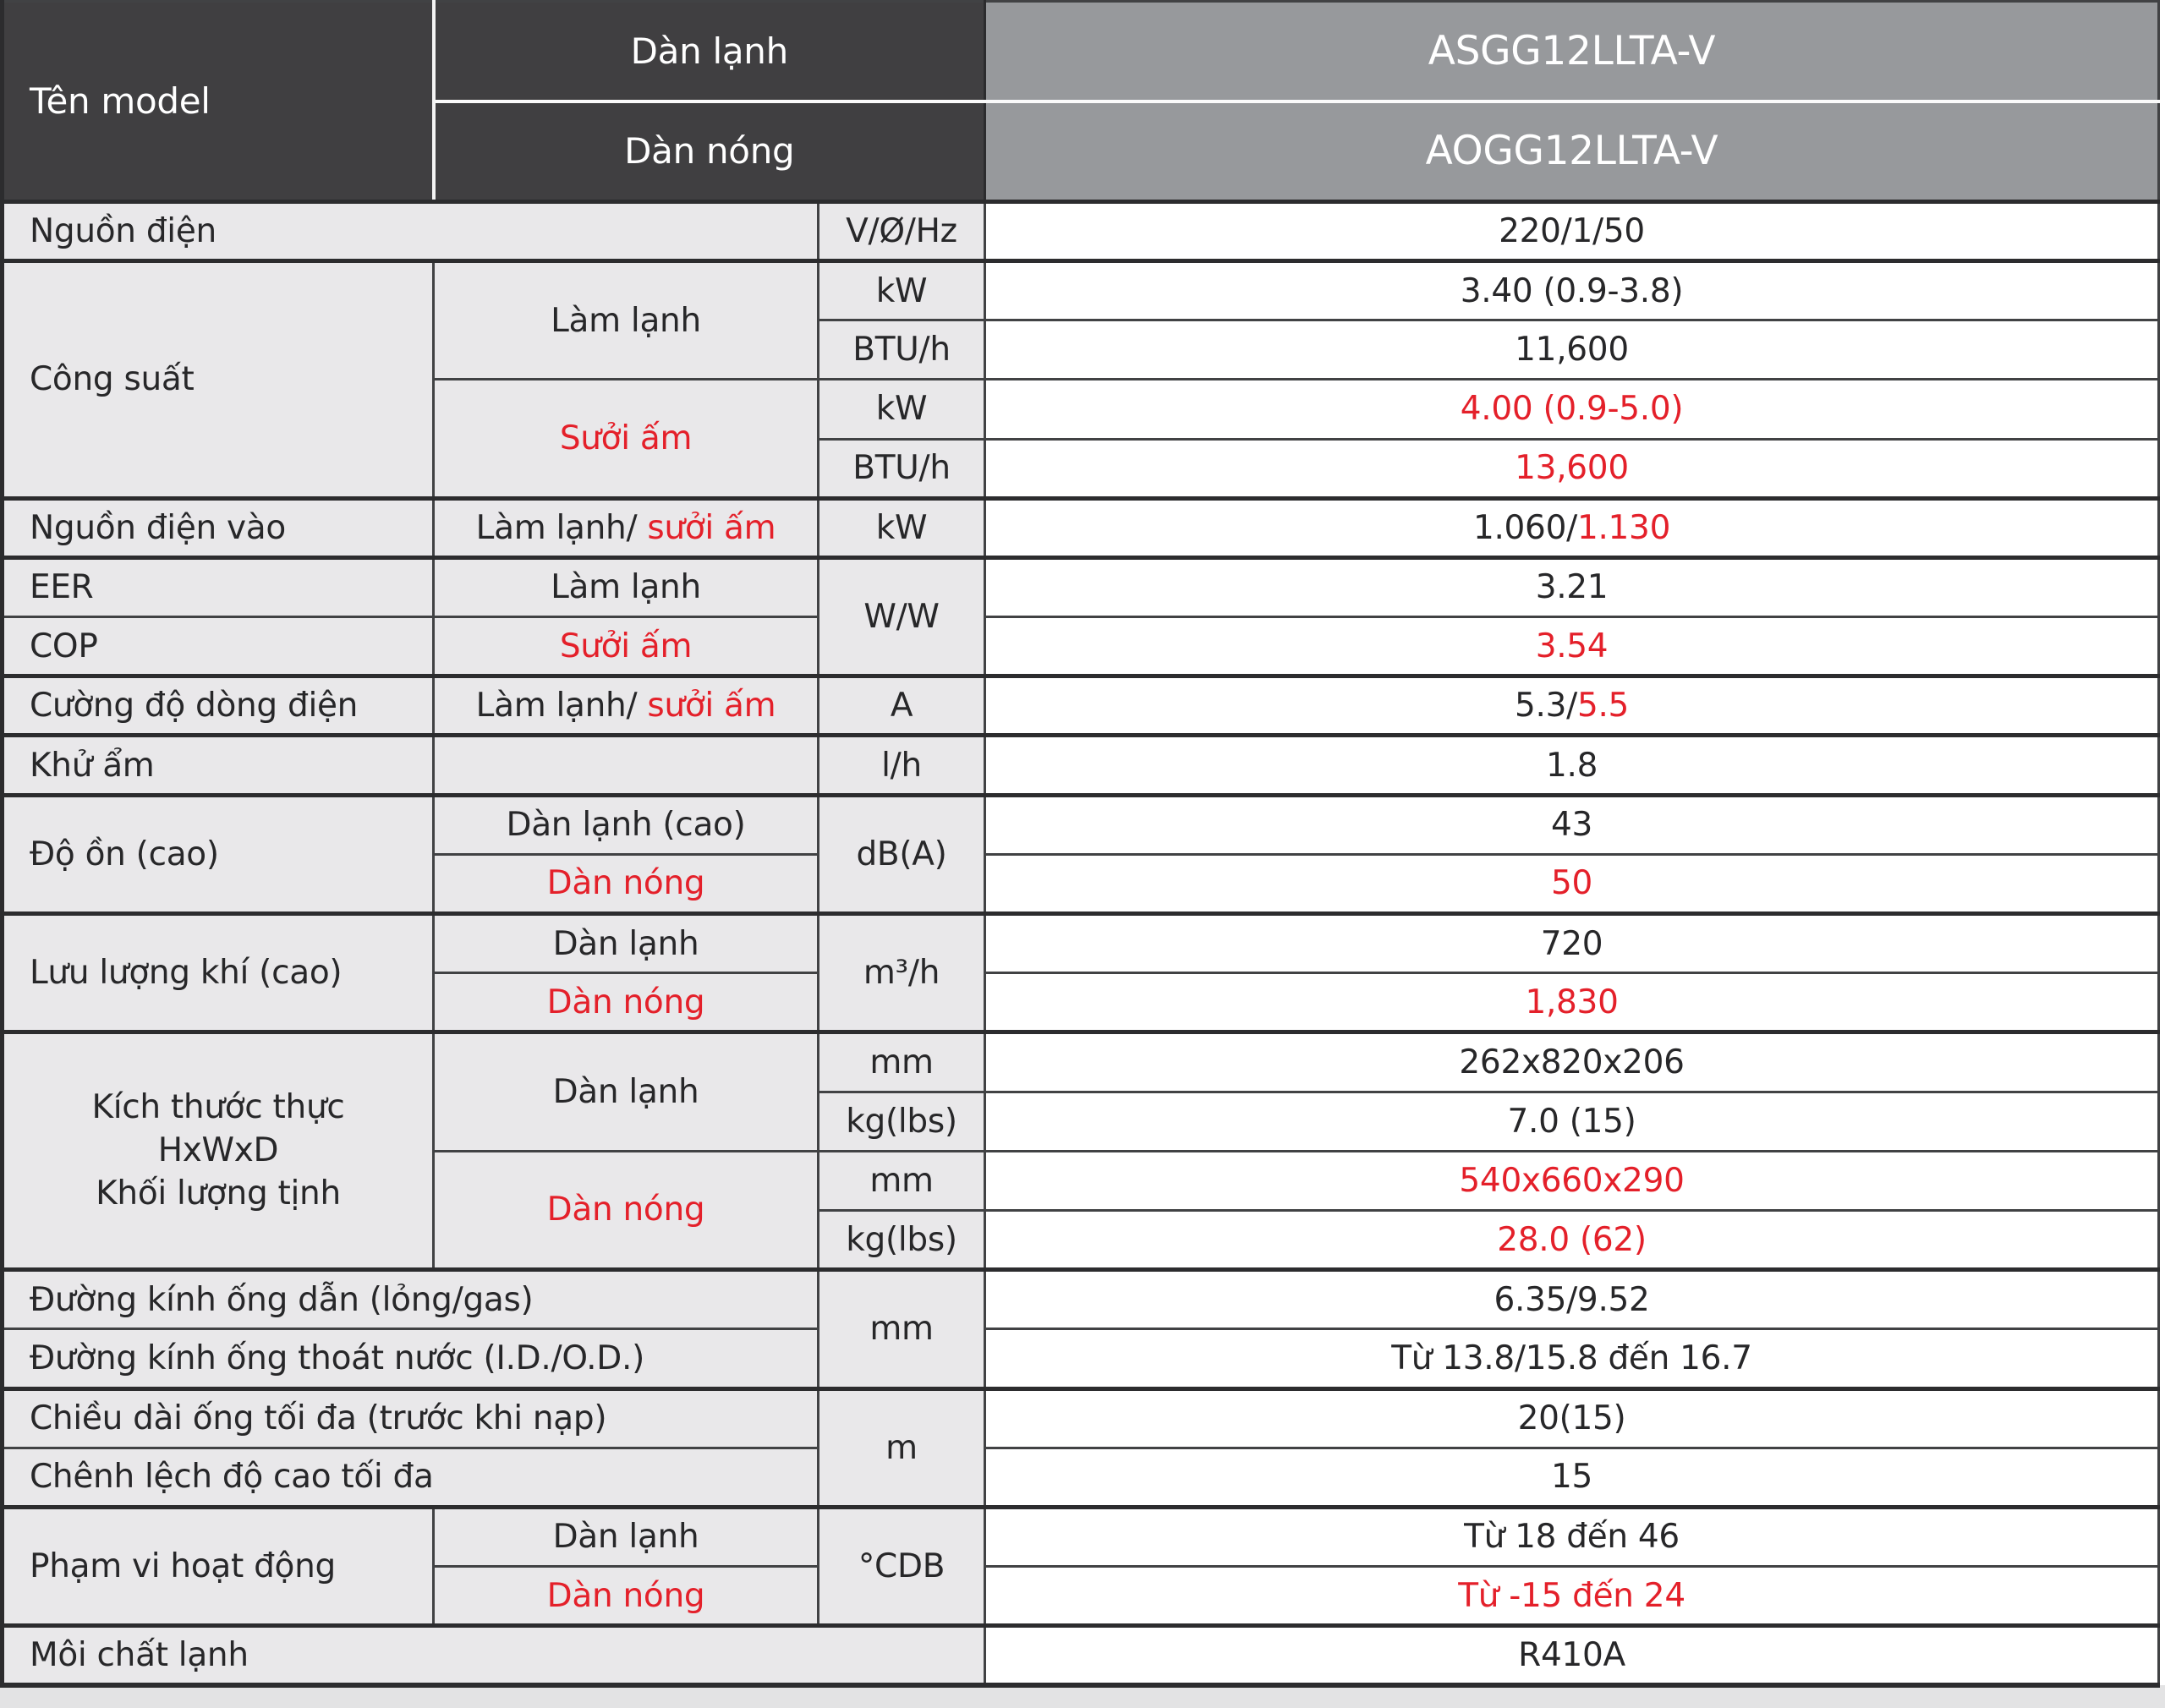 The height and width of the screenshot is (1708, 2165). I want to click on dimensions-label-line2: HxWxD, so click(218, 1149).